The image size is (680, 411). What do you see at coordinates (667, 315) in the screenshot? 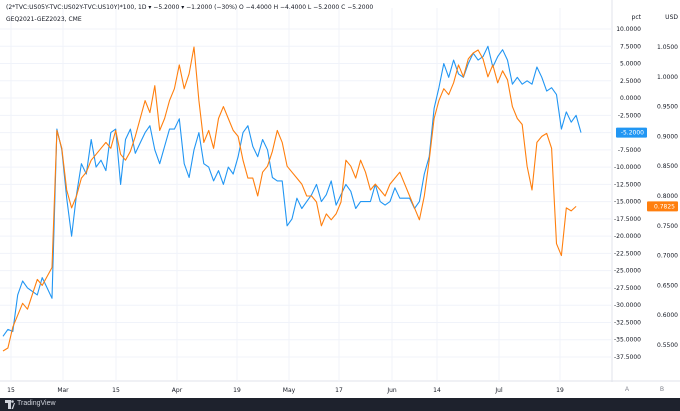
I see `right-axis-tick-label: 0.6000` at bounding box center [667, 315].